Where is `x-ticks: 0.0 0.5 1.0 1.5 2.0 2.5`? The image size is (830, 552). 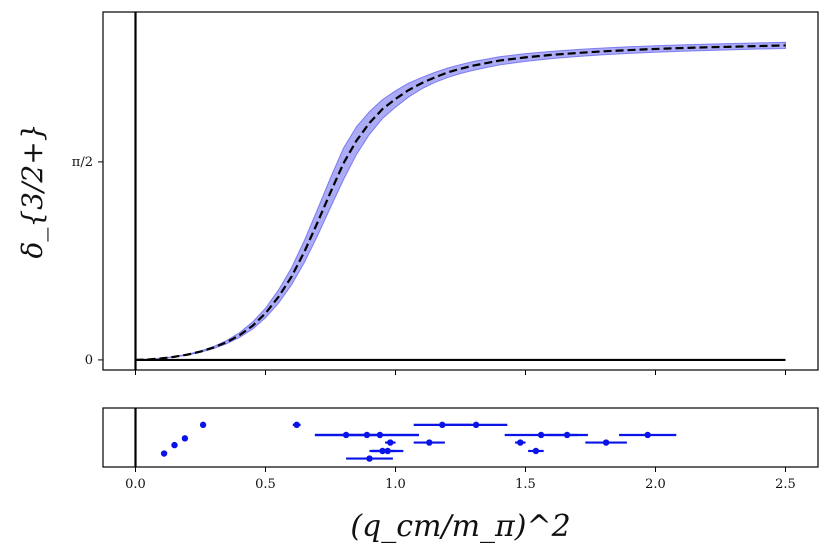
x-ticks: 0.0 0.5 1.0 1.5 2.0 2.5 is located at coordinates (460, 479).